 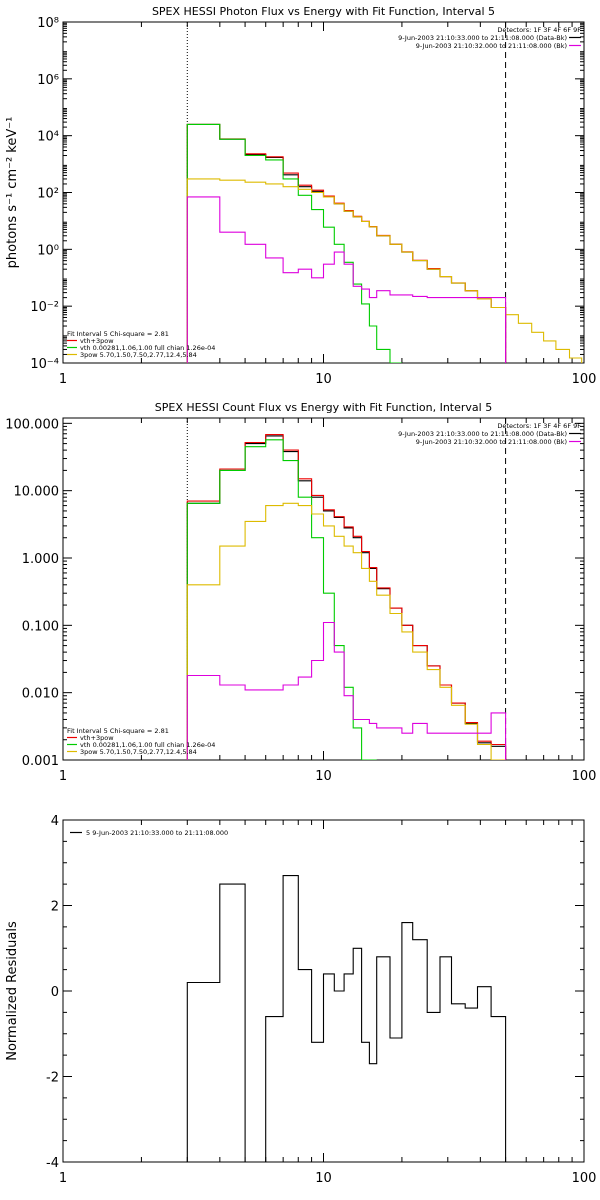 What do you see at coordinates (40, 559) in the screenshot?
I see `y-tick-label: 1.000` at bounding box center [40, 559].